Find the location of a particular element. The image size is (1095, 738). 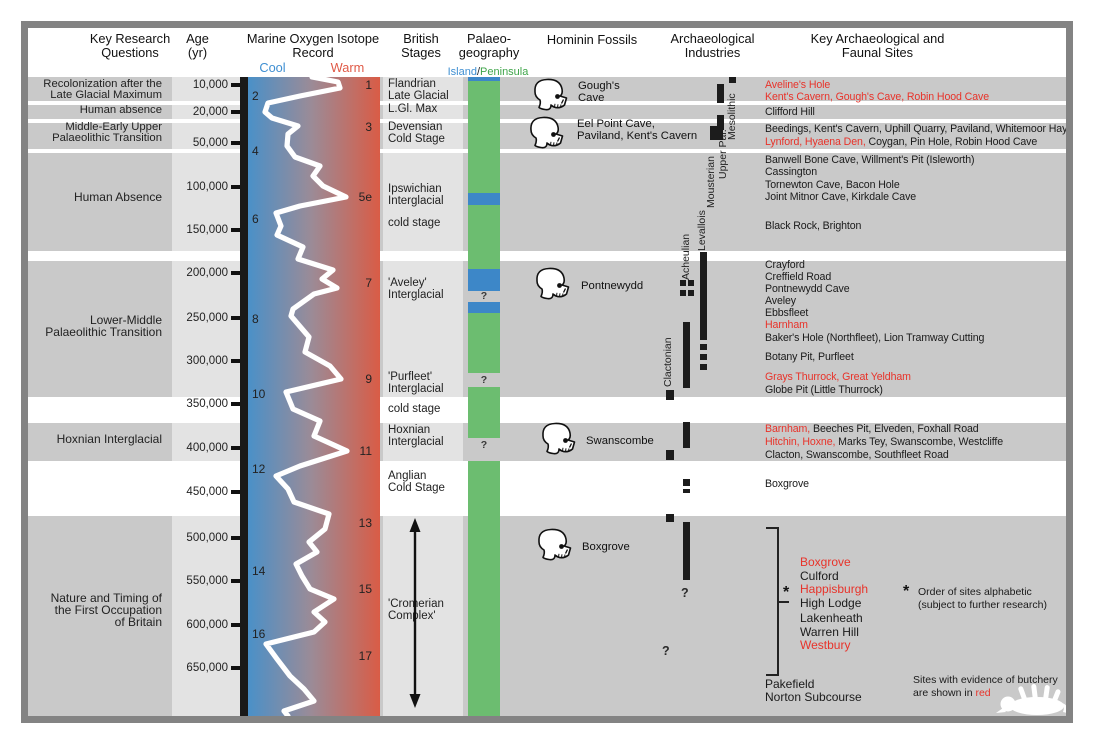

site-black-text: Black Rock, Brighton is located at coordinates (813, 226).